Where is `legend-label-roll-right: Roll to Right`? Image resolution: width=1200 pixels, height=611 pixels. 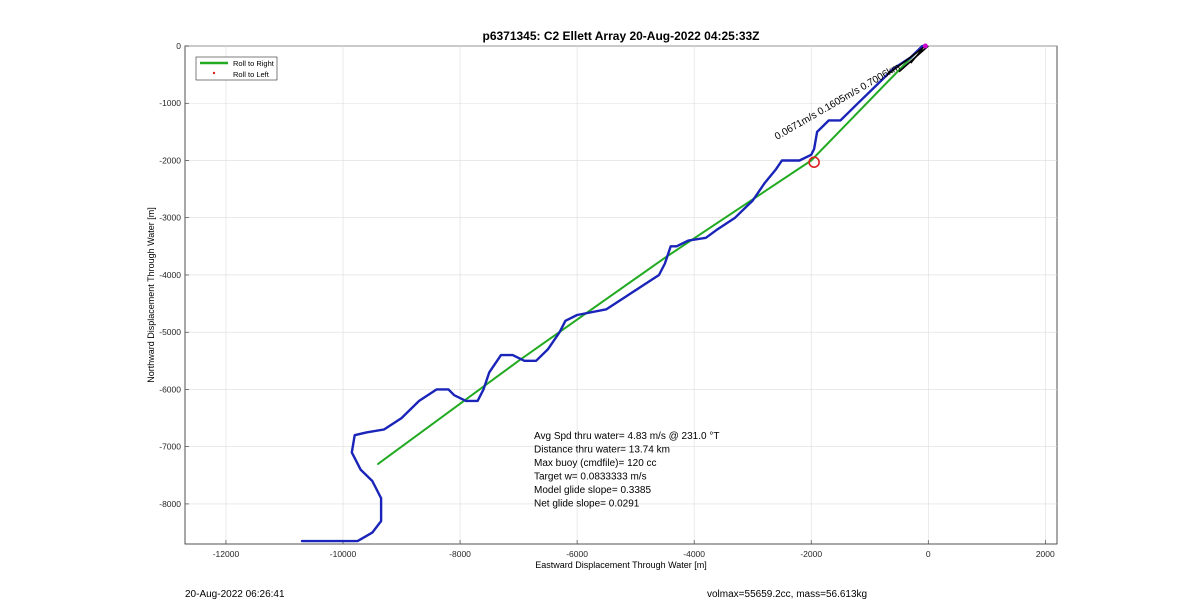 legend-label-roll-right: Roll to Right is located at coordinates (254, 63).